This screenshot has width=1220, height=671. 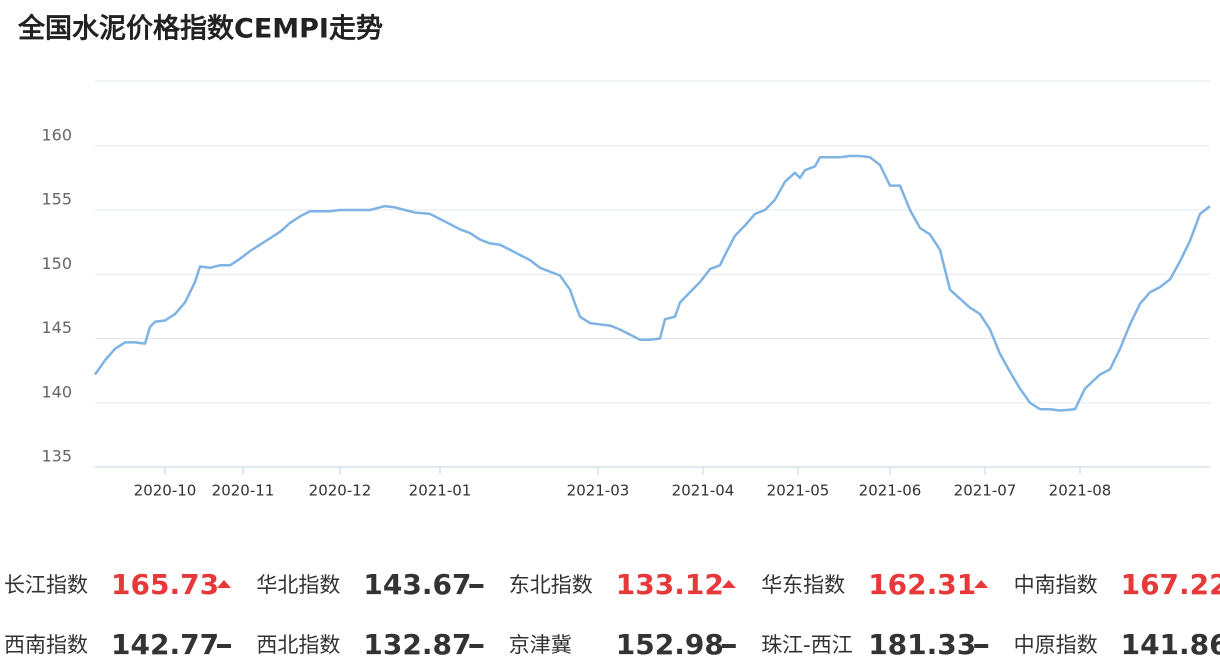 What do you see at coordinates (165, 491) in the screenshot?
I see `x-tick-label: 2020-10` at bounding box center [165, 491].